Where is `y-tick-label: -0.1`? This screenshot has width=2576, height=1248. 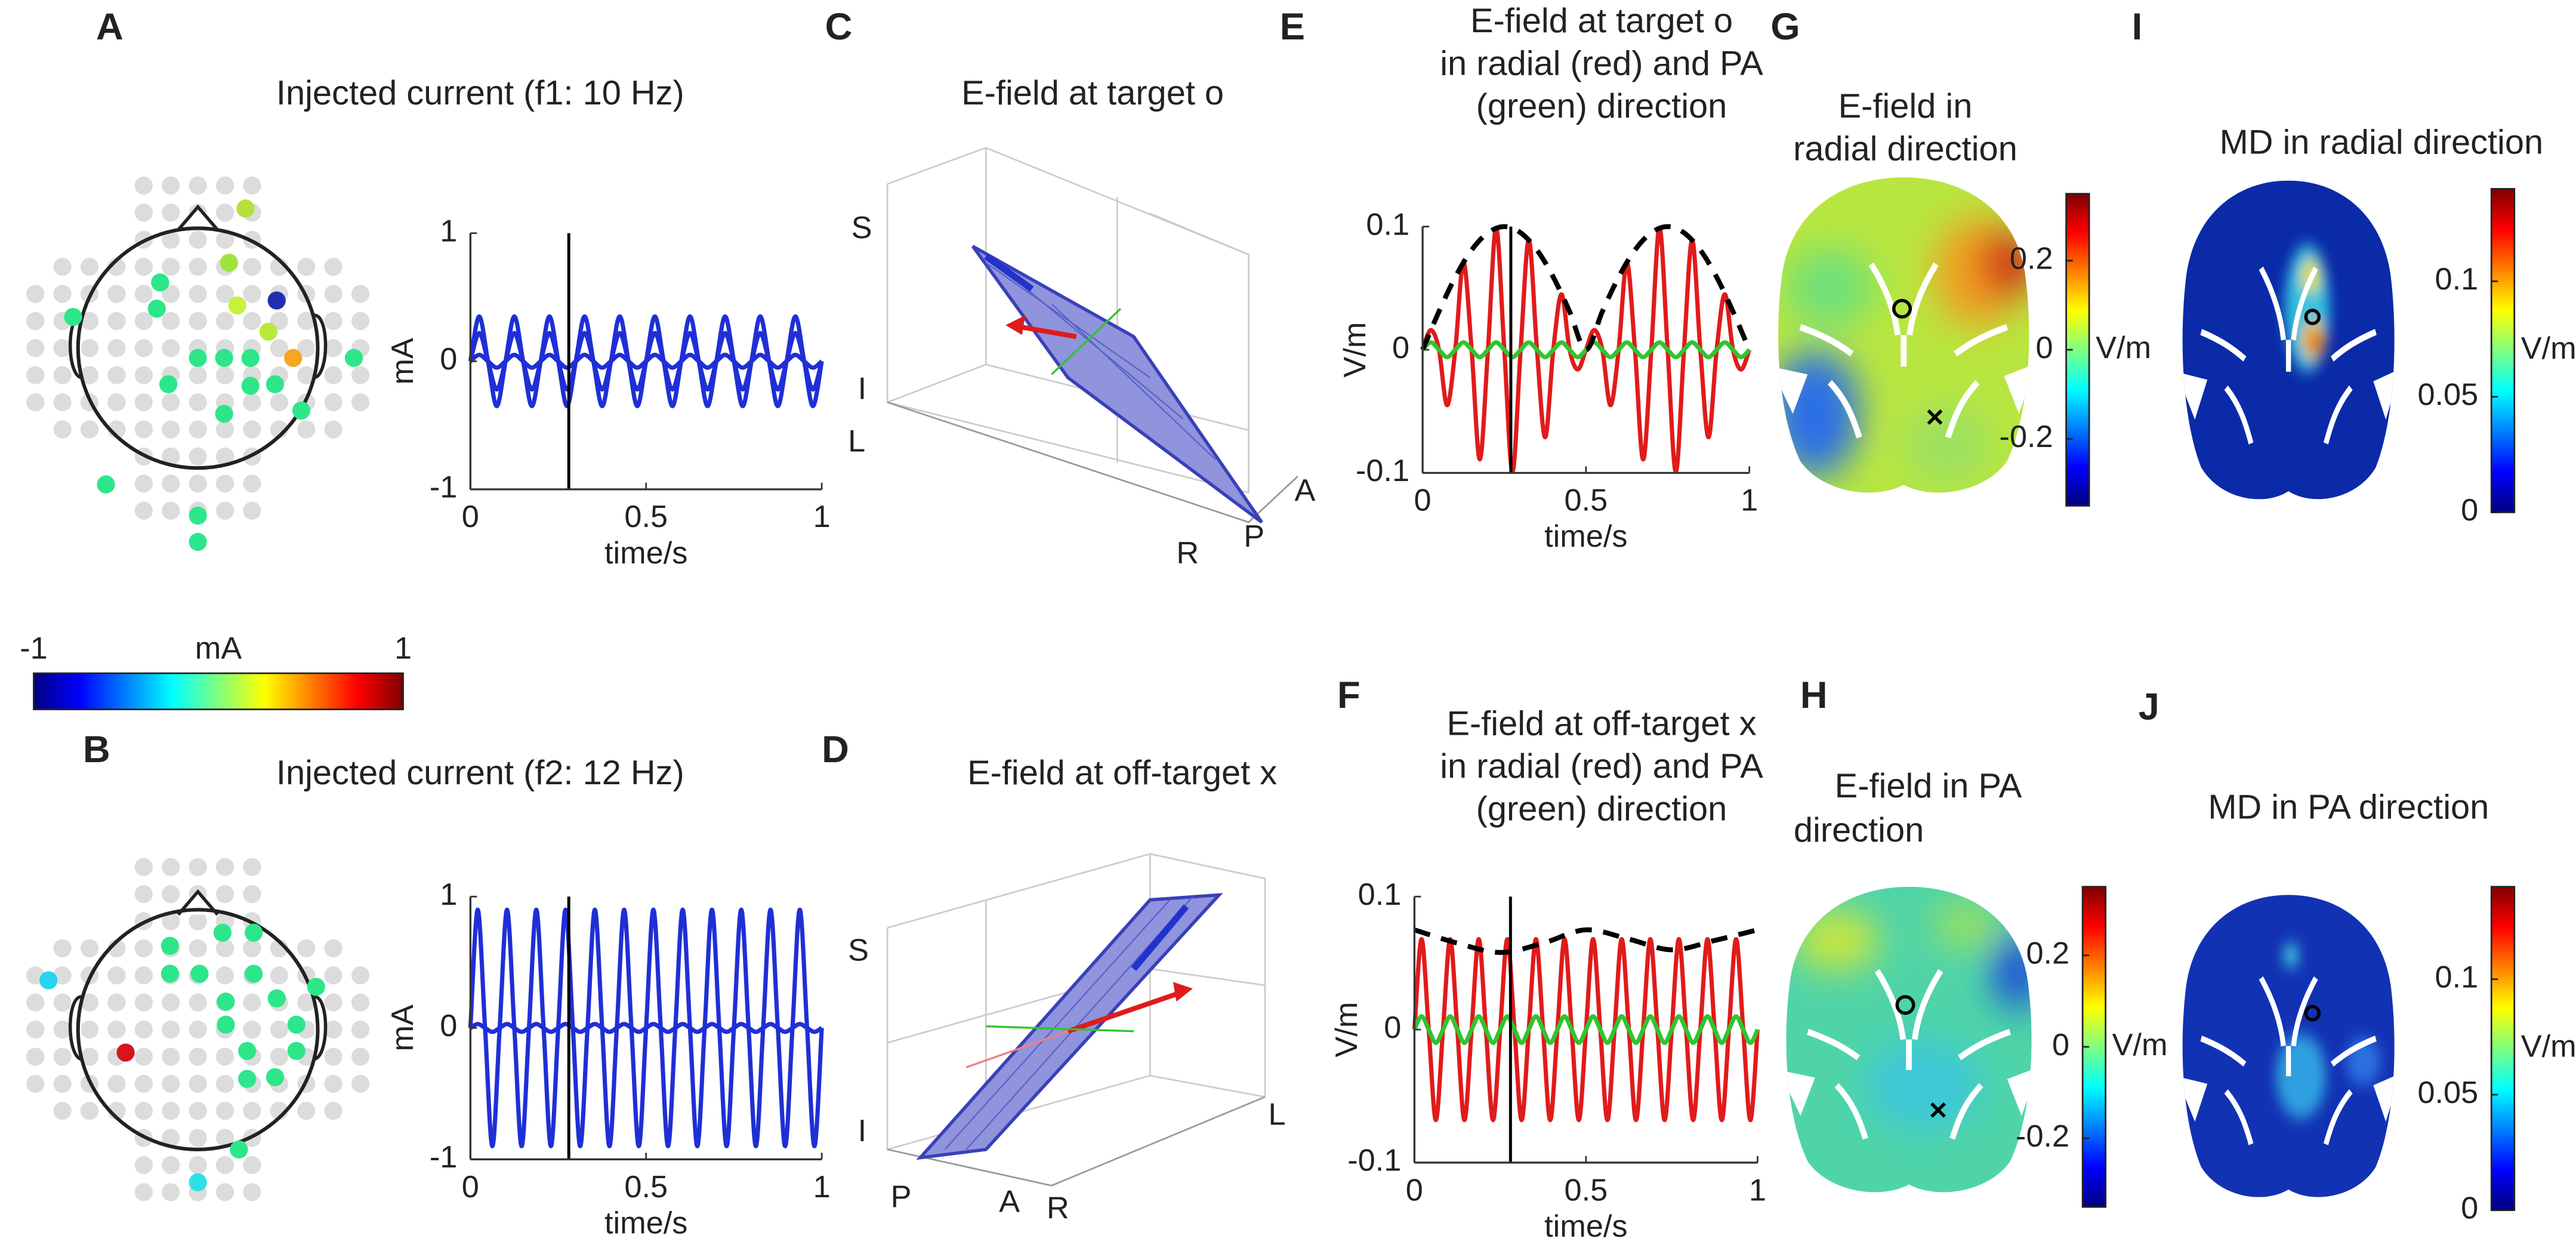 y-tick-label: -0.1 is located at coordinates (1374, 1161).